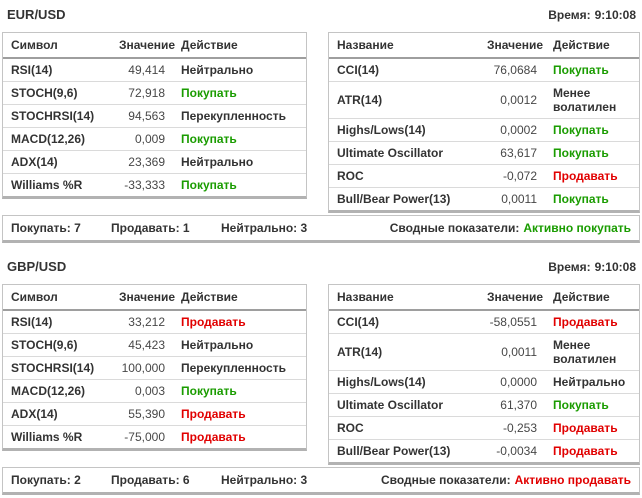  I want to click on overall-summary-verdict: Активно покупать, so click(577, 228).